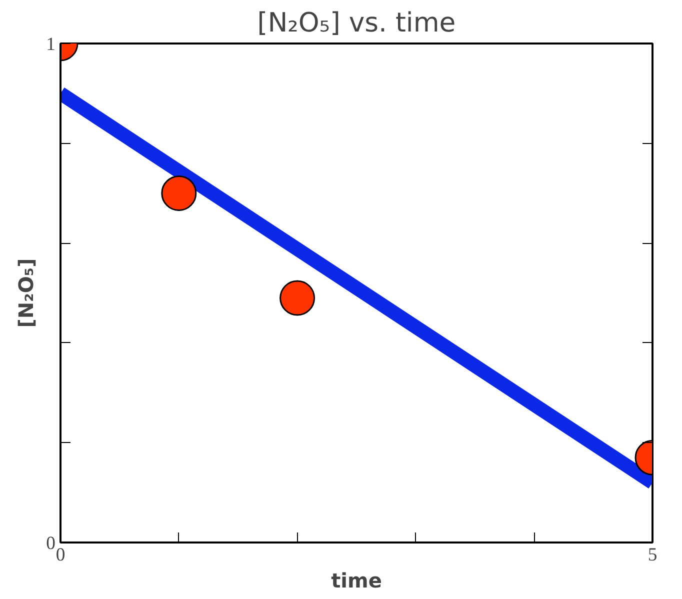 Image resolution: width=682 pixels, height=599 pixels. I want to click on x-axis-title: time, so click(356, 580).